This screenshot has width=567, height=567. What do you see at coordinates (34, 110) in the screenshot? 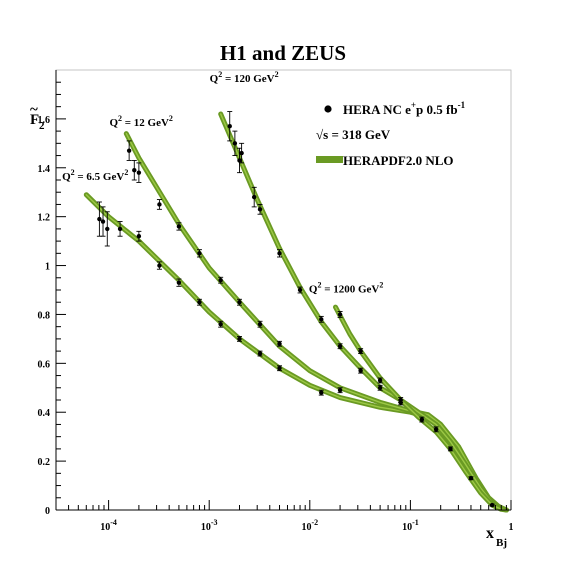
I see `y-axis-label-accent: ~` at bounding box center [34, 110].